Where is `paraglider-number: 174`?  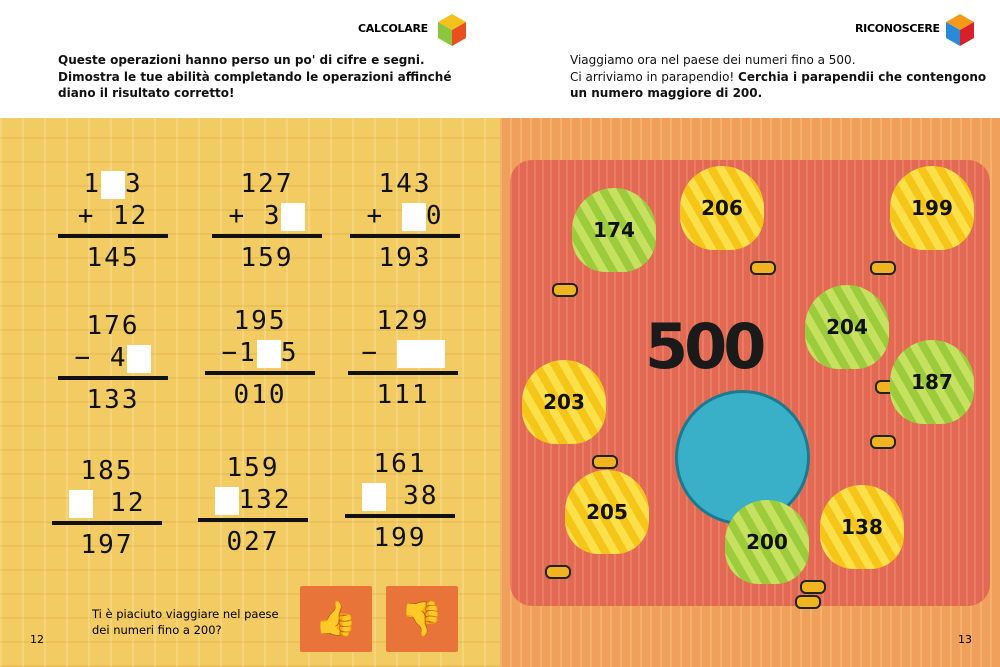
paraglider-number: 174 is located at coordinates (614, 230).